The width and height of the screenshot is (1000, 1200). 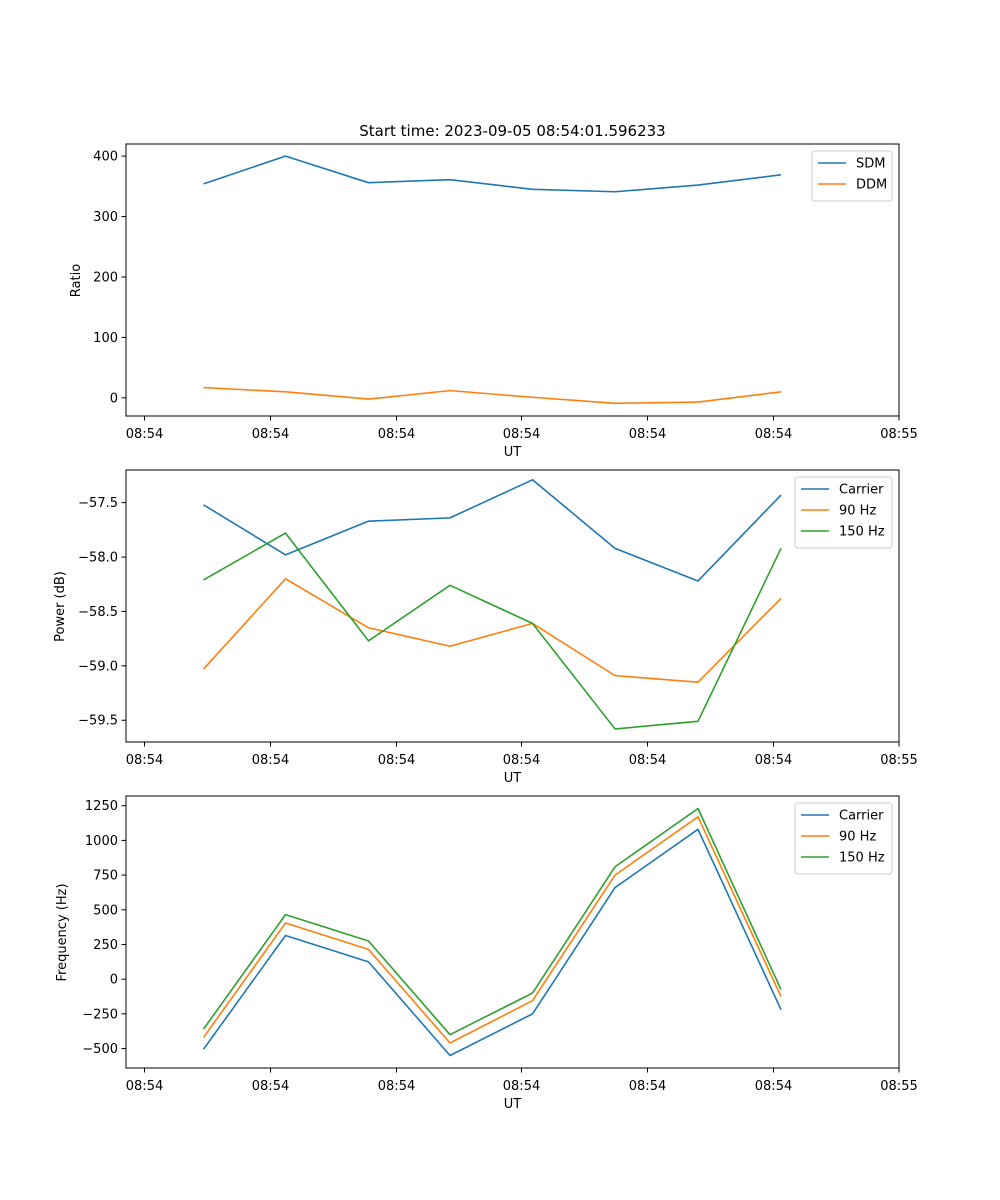 What do you see at coordinates (100, 1014) in the screenshot?
I see `frequency-y-tick-label: −250` at bounding box center [100, 1014].